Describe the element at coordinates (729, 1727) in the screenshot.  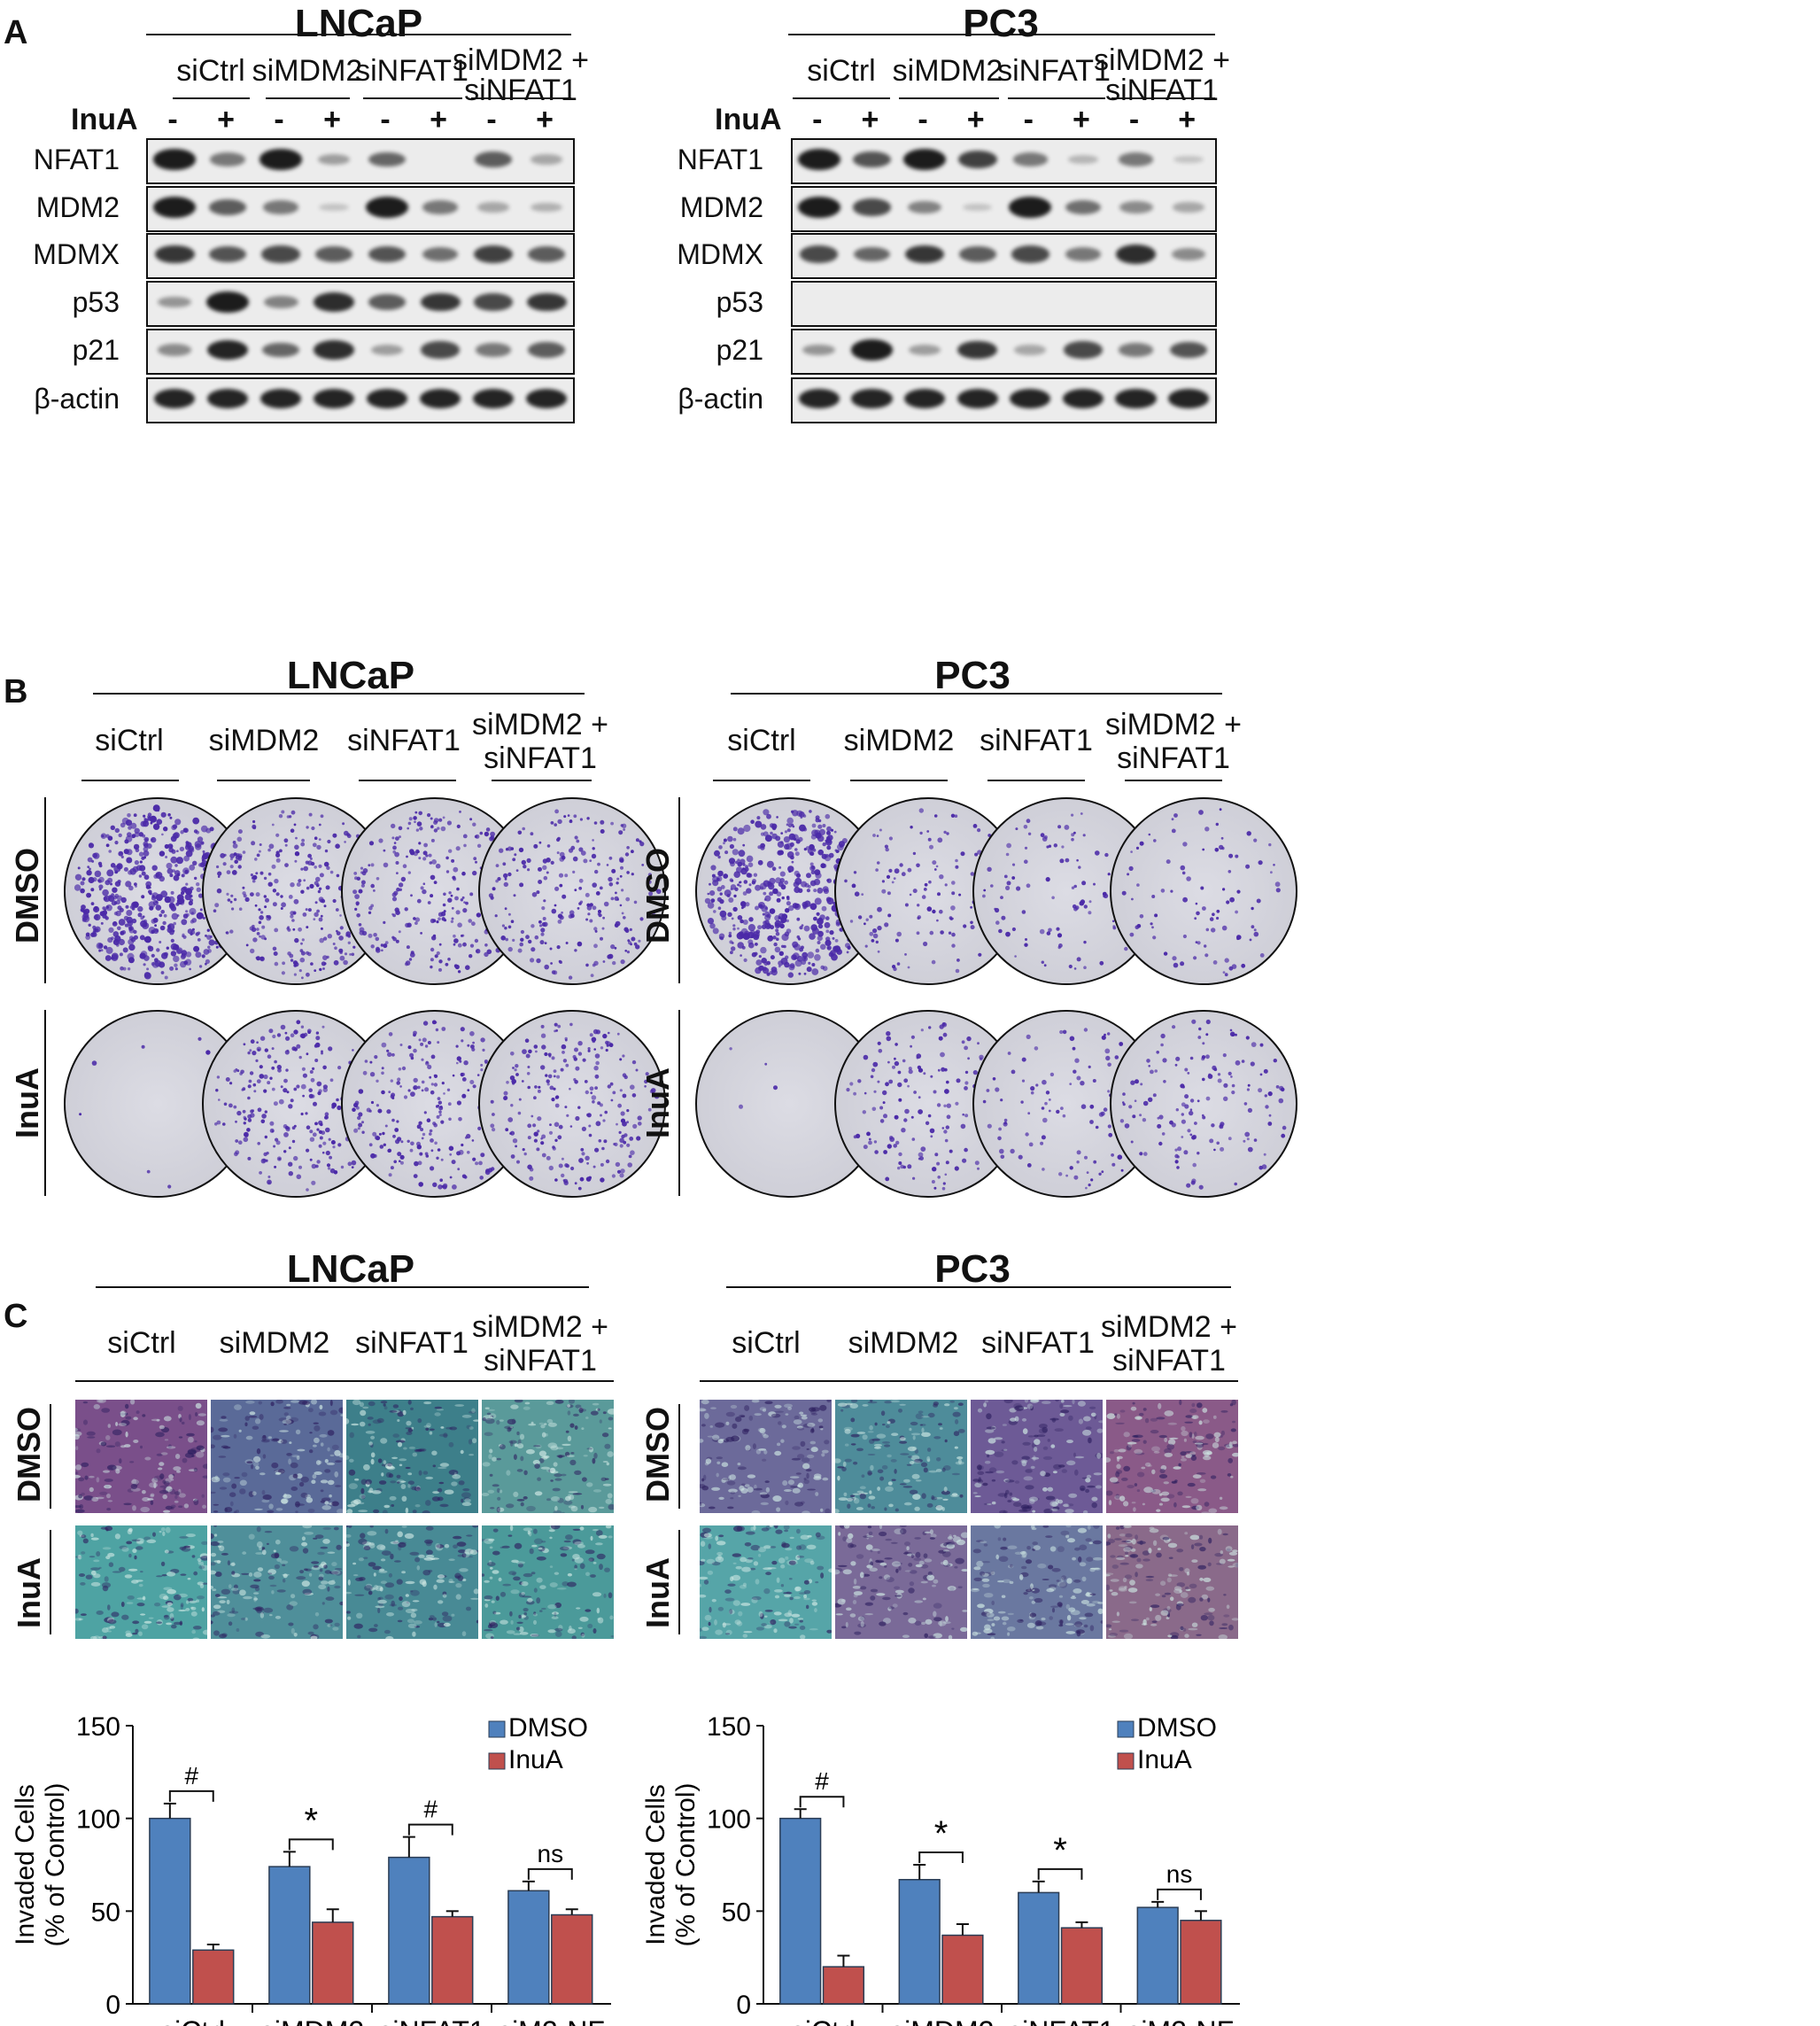
I see `y-tick-label: 150` at that location.